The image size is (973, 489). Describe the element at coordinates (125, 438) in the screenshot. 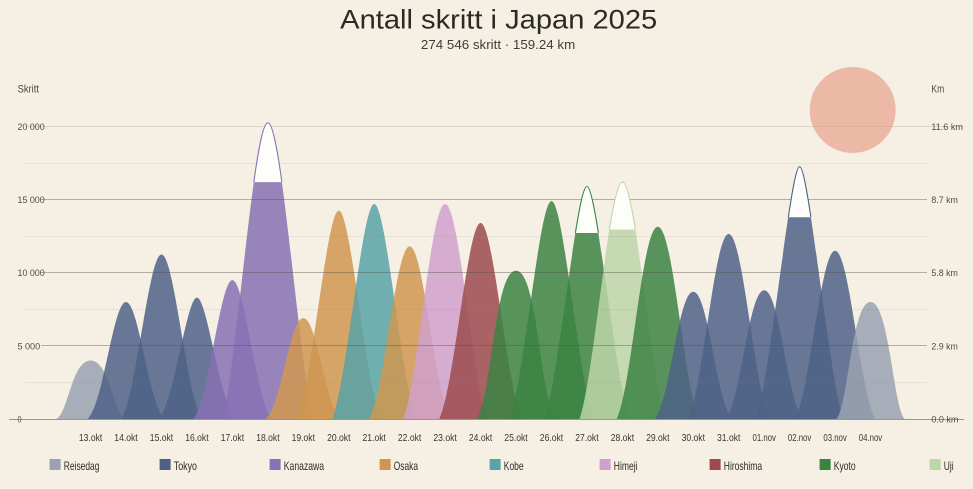

I see `svg-text: 14.okt` at that location.